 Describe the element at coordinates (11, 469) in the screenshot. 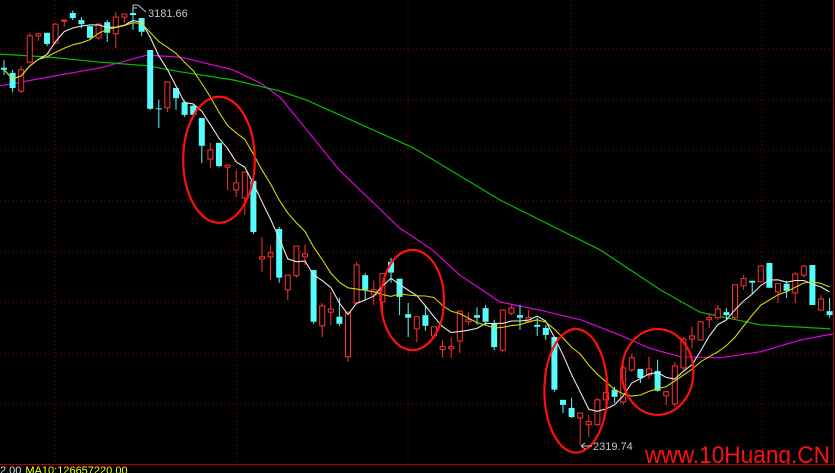

I see `status-value: 2.00` at that location.